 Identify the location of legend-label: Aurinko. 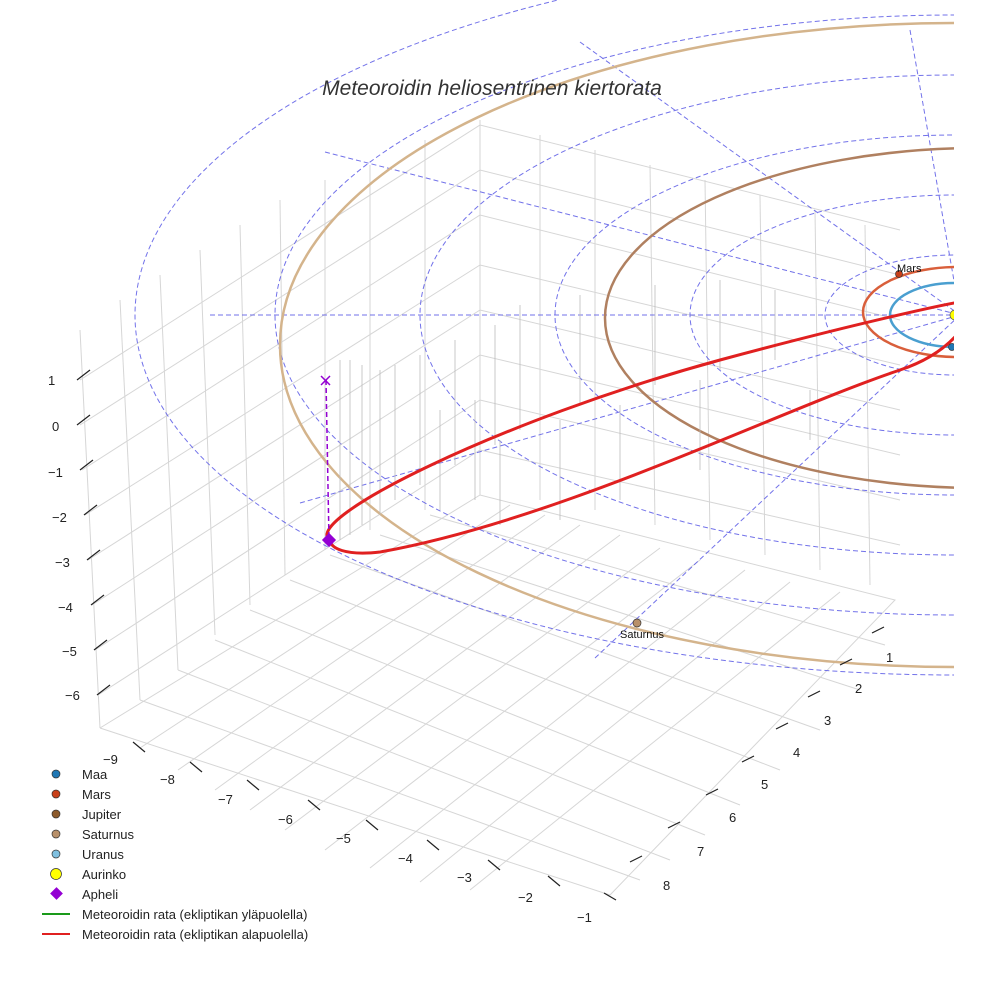
(104, 874).